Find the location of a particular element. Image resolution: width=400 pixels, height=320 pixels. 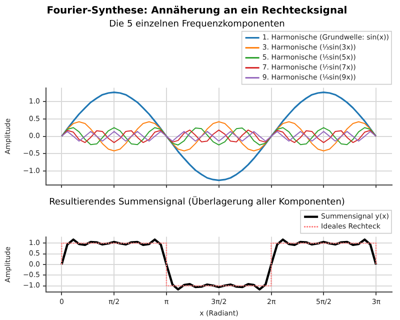

chart-title: Resultierendes Summensignal (Überlagerung aller Komponenten) is located at coordinates (197, 202).